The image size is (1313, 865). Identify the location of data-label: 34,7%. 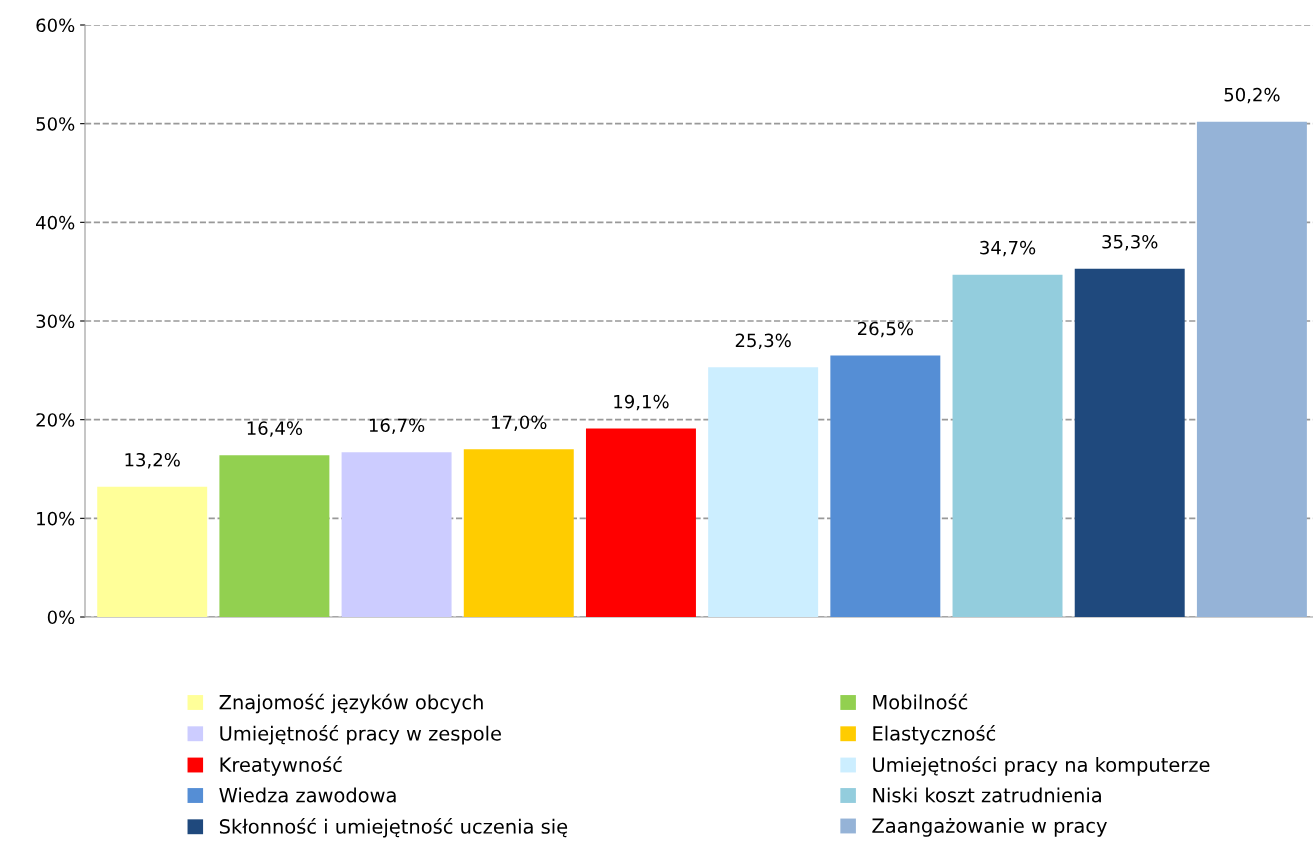
(1008, 248).